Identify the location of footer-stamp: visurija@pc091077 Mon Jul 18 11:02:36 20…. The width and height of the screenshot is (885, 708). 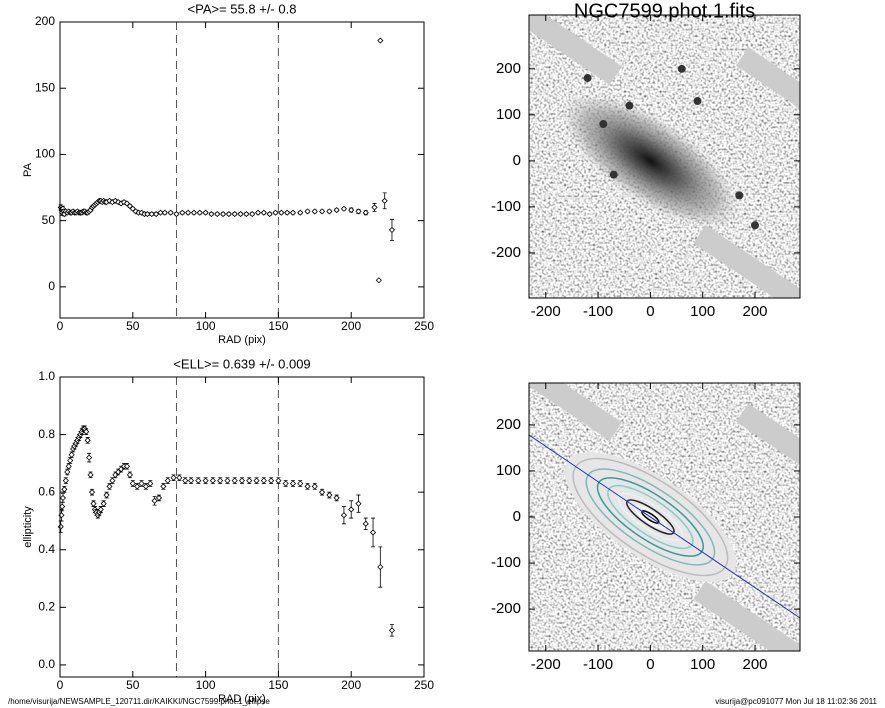
(796, 701).